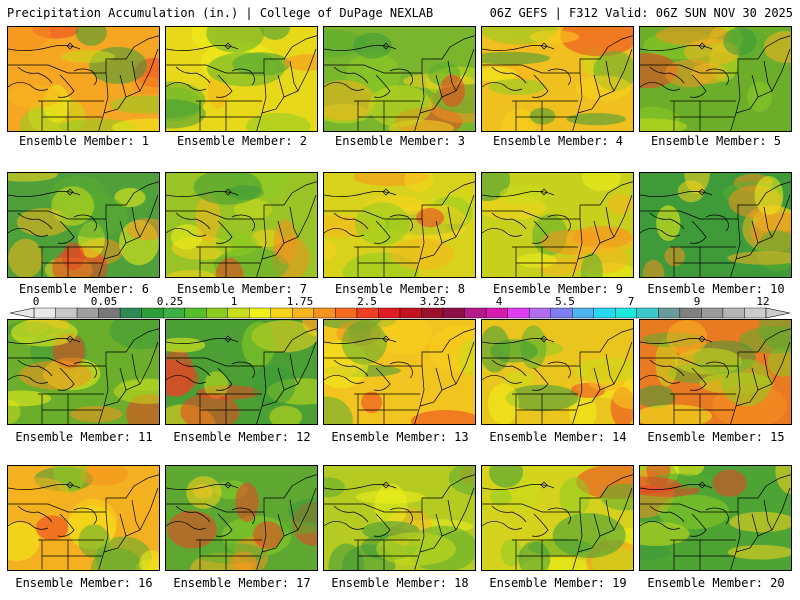 The height and width of the screenshot is (600, 800). I want to click on ensemble-member-label: Ensemble Member: 20, so click(716, 583).